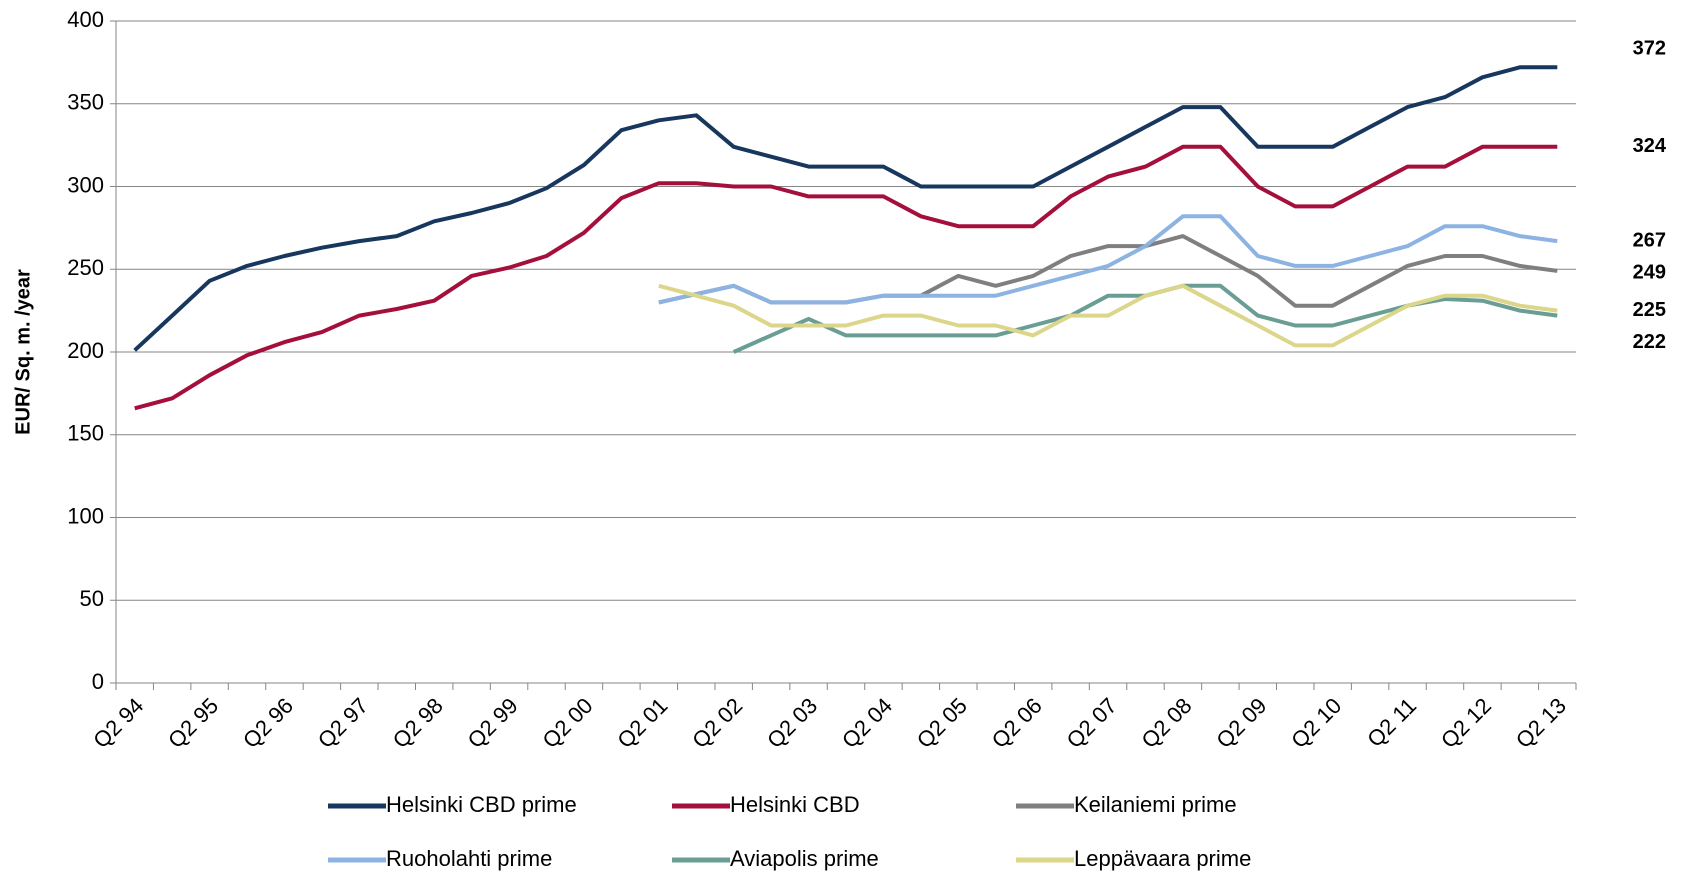 This screenshot has width=1686, height=875. What do you see at coordinates (942, 723) in the screenshot?
I see `x-tick-label: Q2 05` at bounding box center [942, 723].